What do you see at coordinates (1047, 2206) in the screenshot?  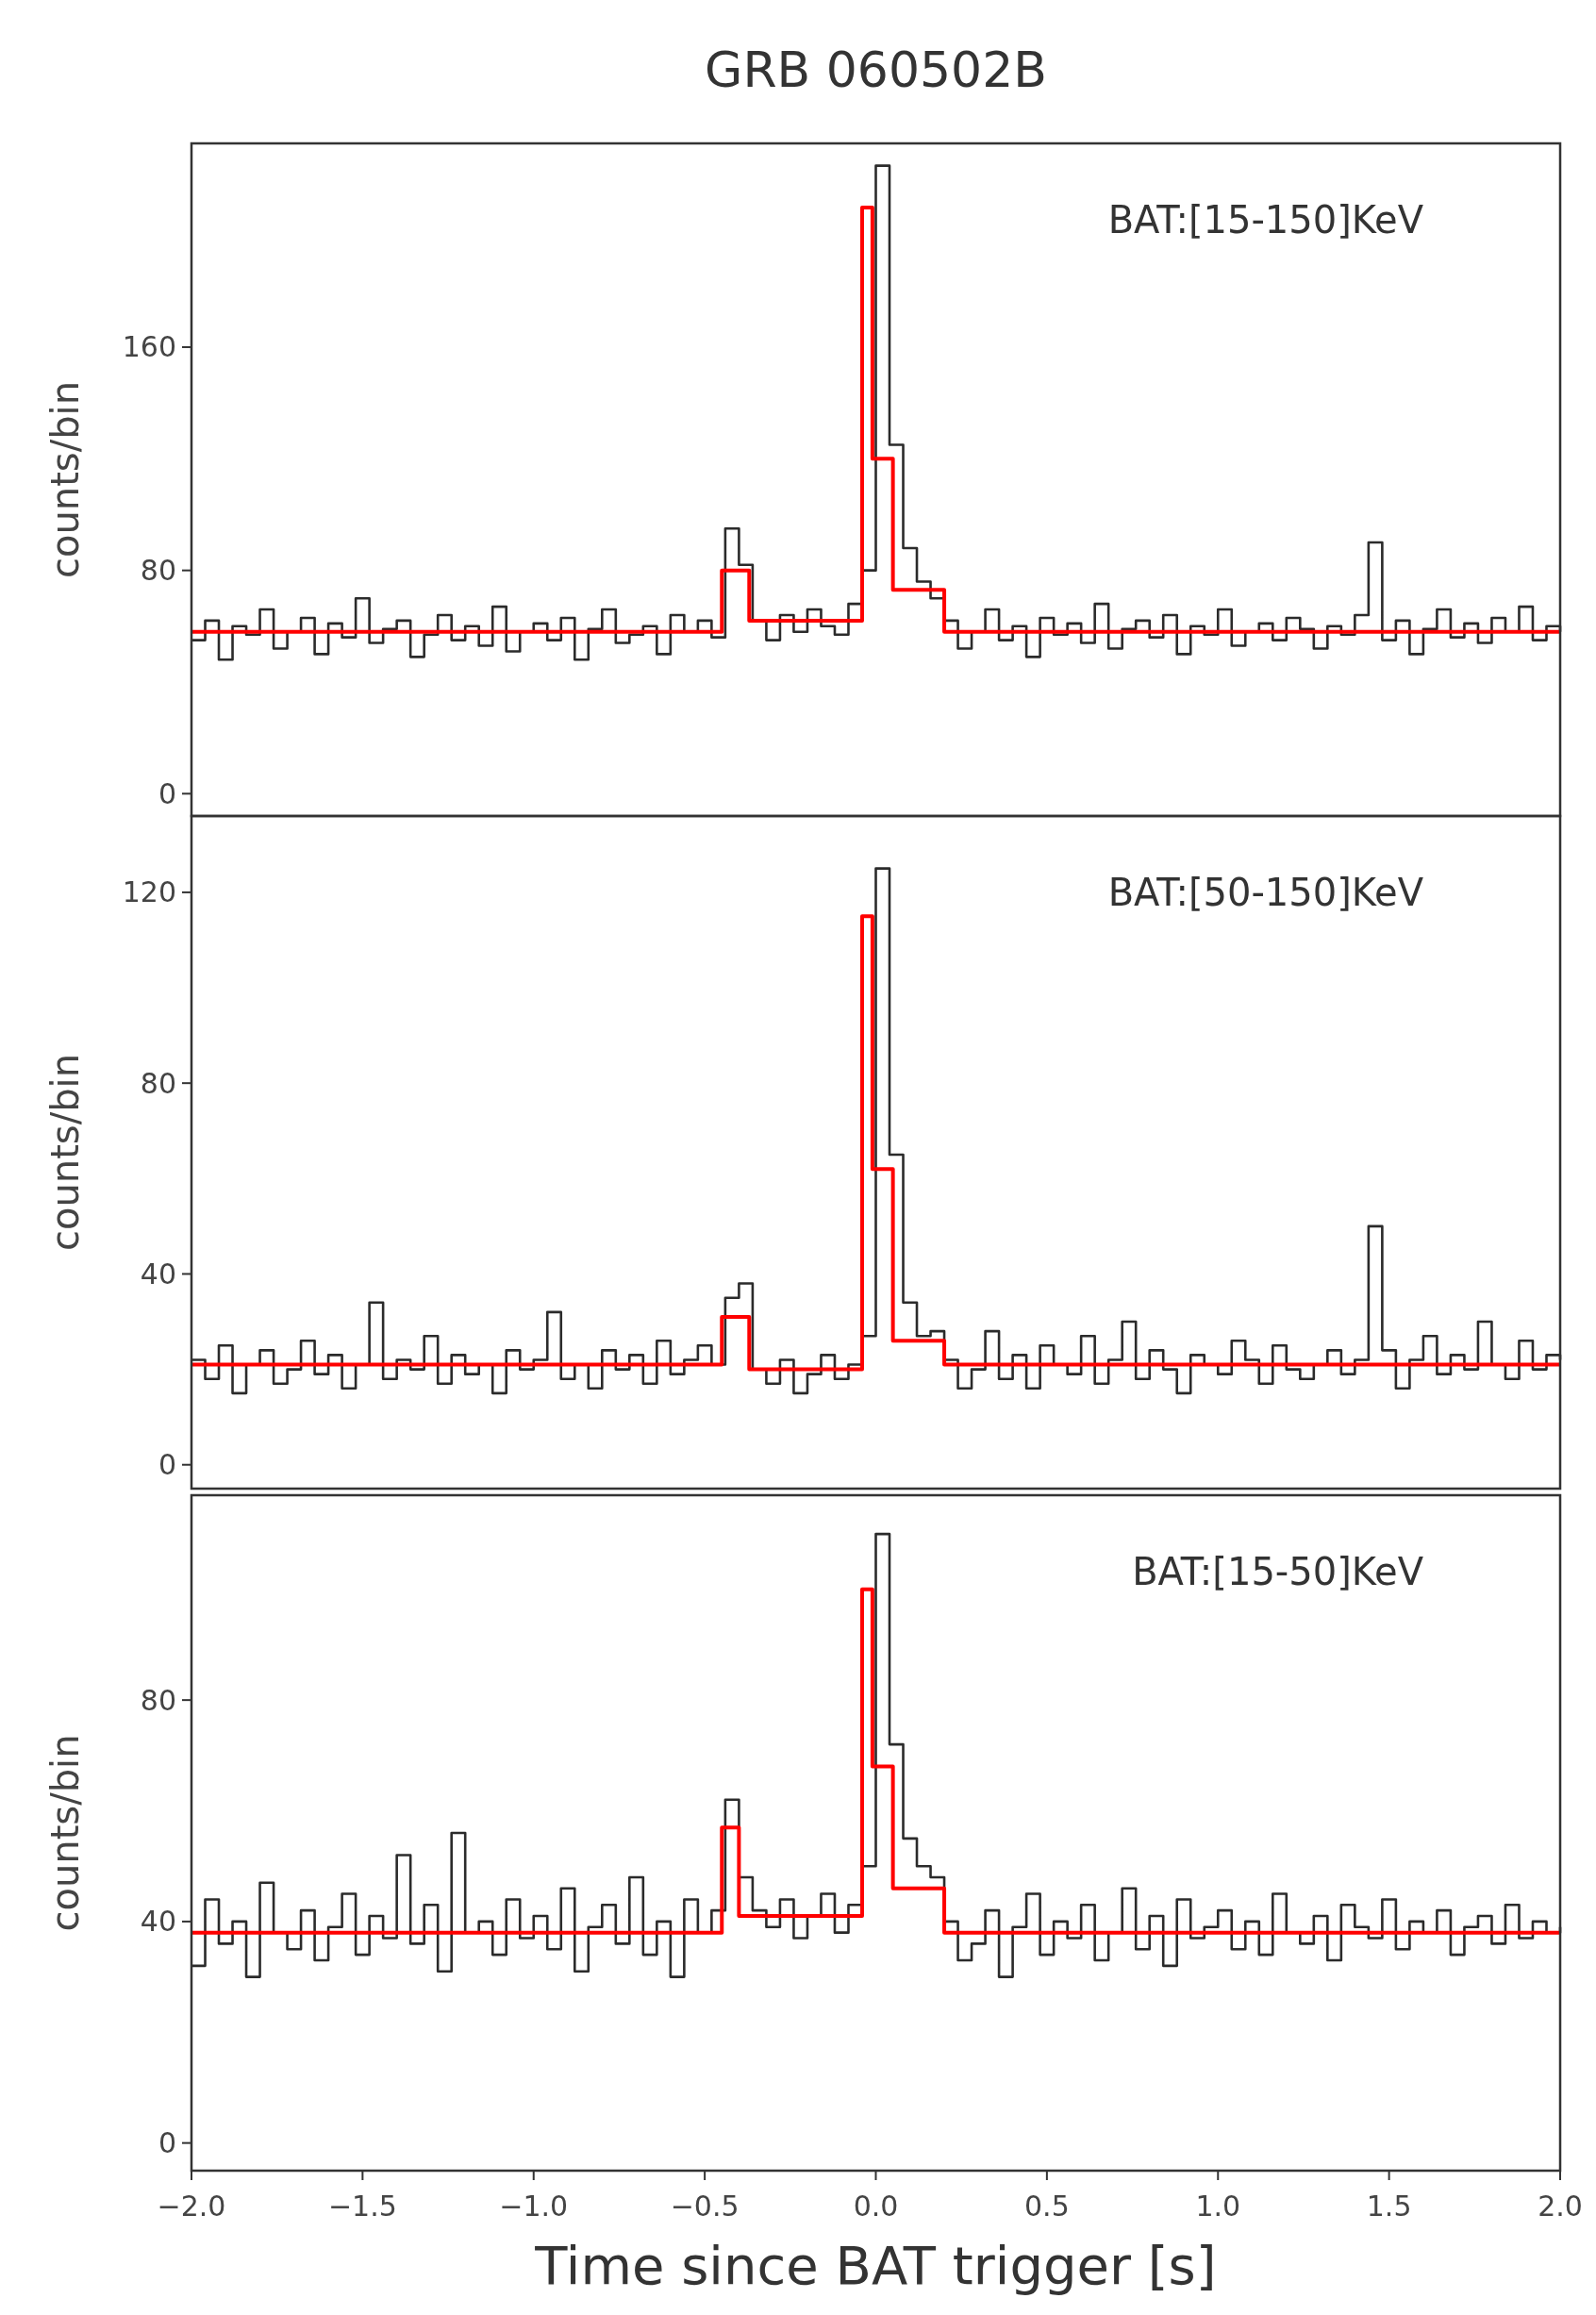 I see `x-tick-label: 0.5` at bounding box center [1047, 2206].